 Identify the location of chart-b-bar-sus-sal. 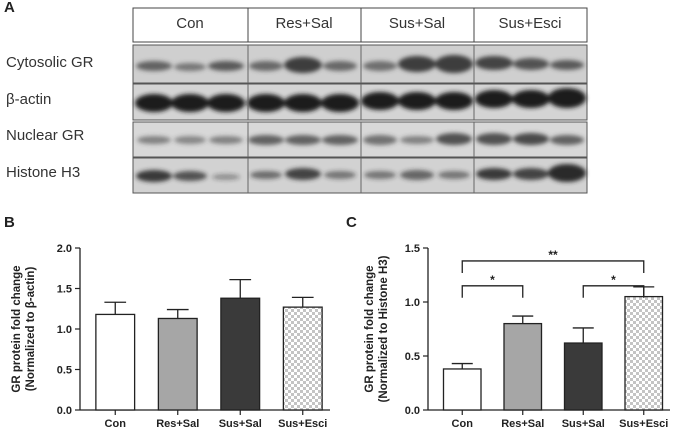
(240, 354).